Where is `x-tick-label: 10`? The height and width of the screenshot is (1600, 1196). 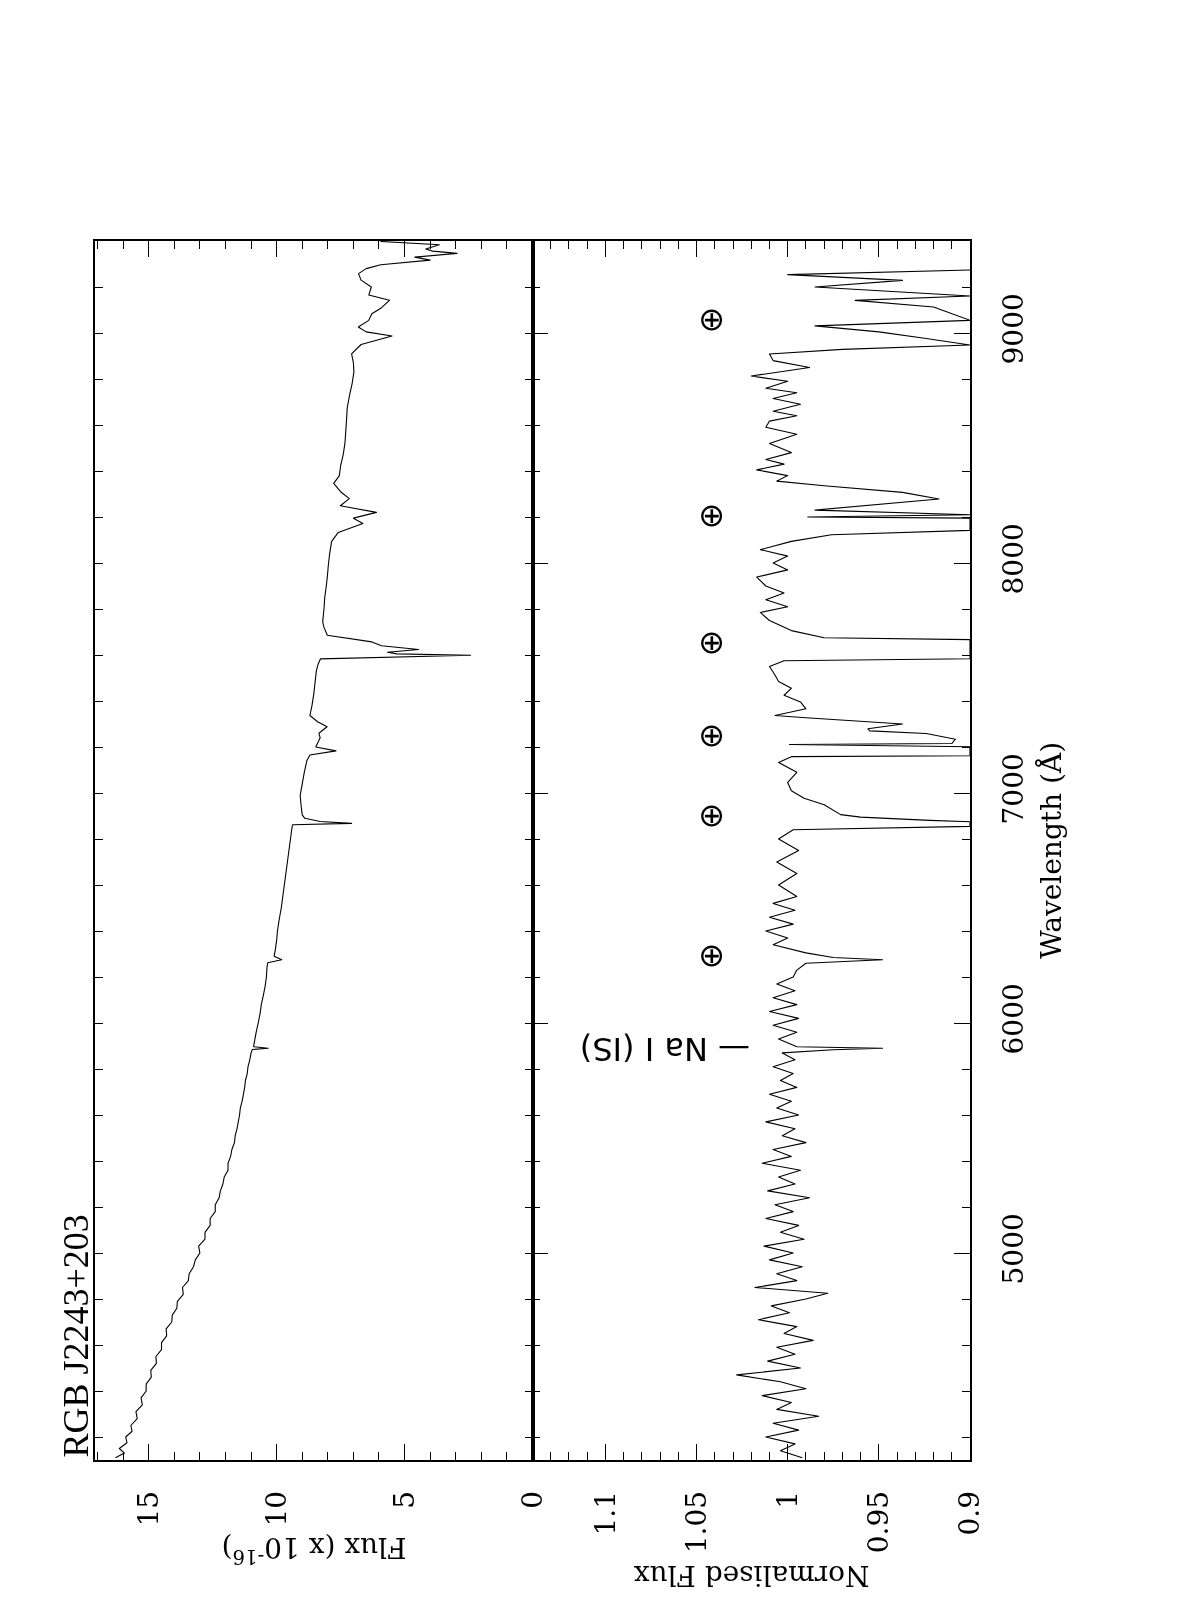
x-tick-label: 10 is located at coordinates (276, 1508).